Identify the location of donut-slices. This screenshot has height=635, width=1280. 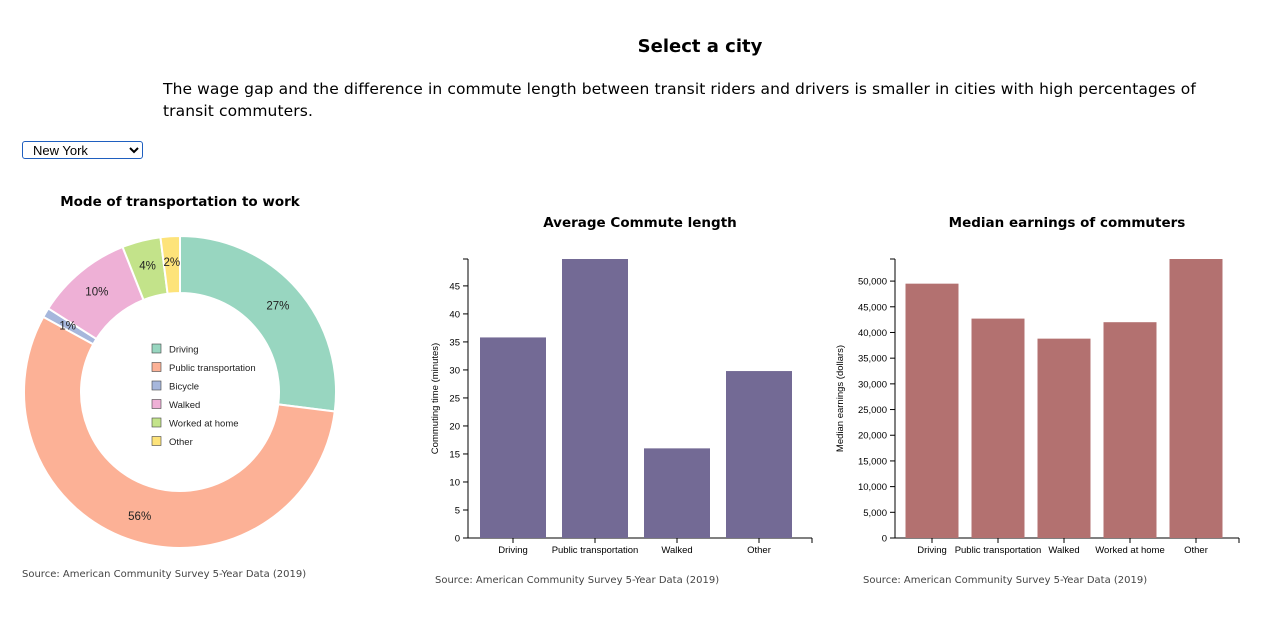
(180, 391).